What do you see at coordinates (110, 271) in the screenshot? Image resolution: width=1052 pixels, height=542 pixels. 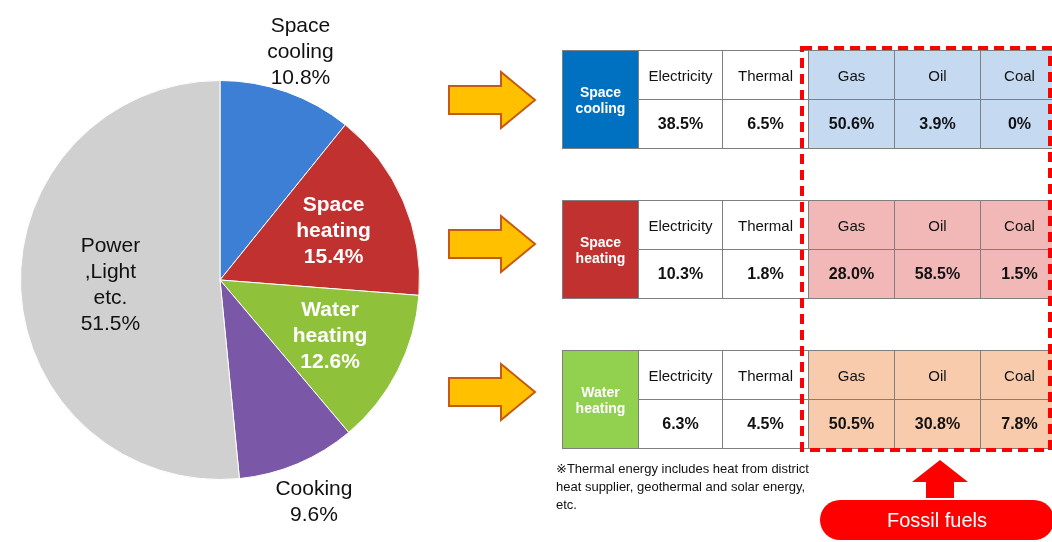 I see `slice-label: Power ,Light etc.` at bounding box center [110, 271].